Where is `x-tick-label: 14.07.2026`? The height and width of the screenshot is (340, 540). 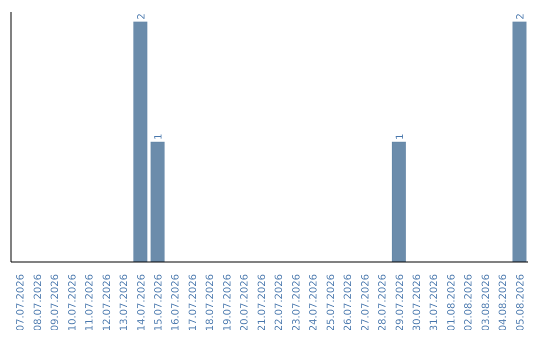
x-tick-label: 14.07.2026 is located at coordinates (142, 303).